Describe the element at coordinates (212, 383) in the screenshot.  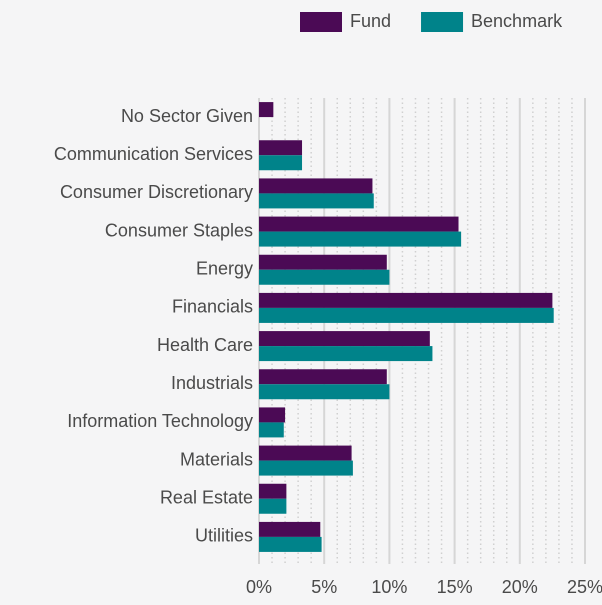
I see `y-tick-label: Industrials` at that location.